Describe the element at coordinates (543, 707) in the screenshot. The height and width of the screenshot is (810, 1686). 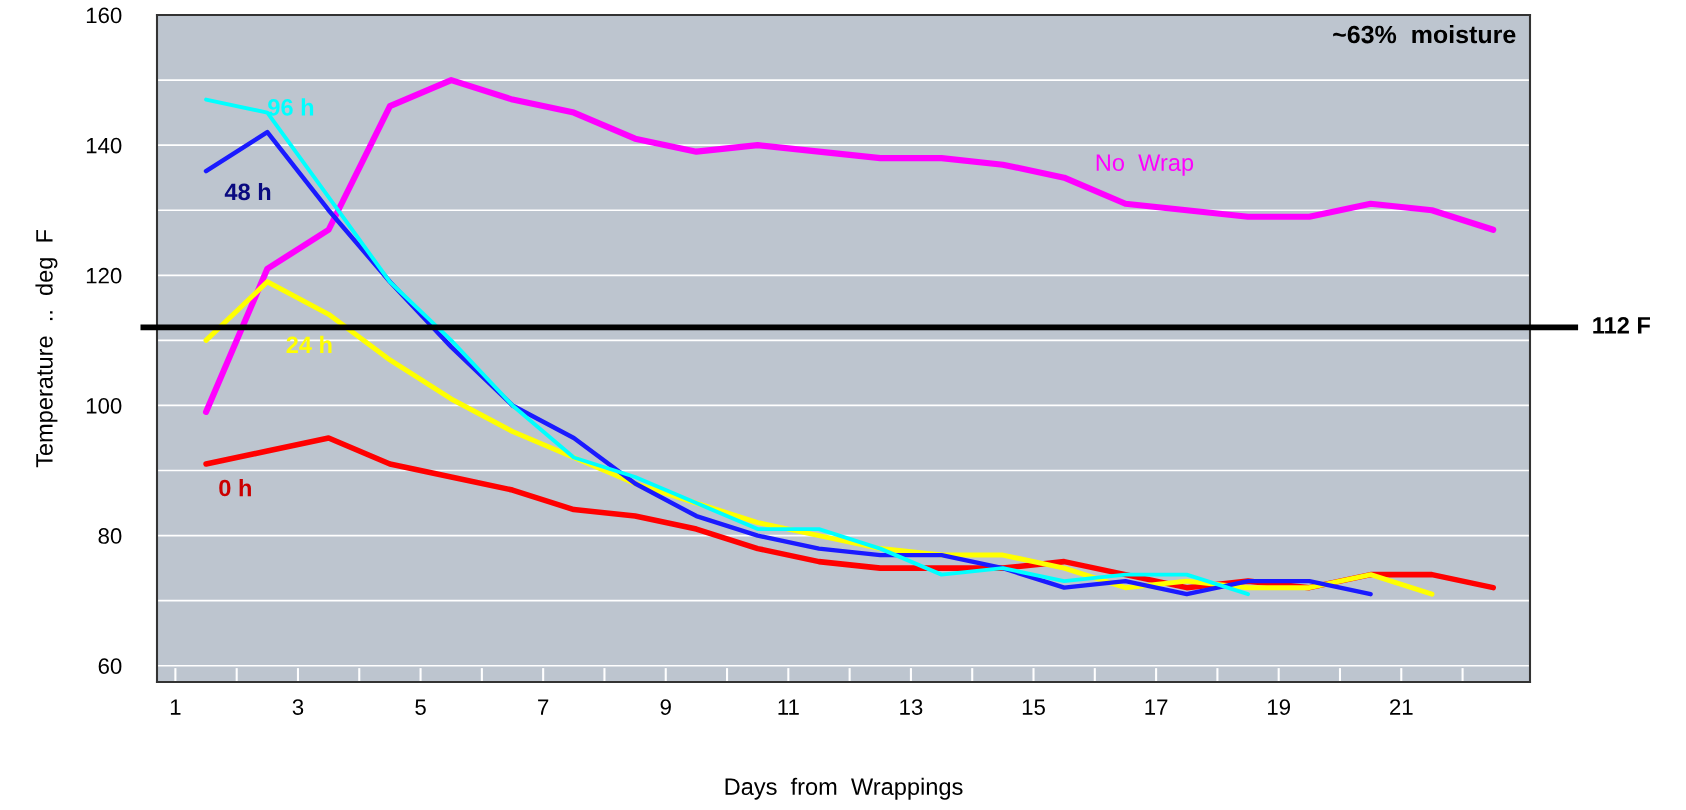
I see `x-tick-label: 7` at that location.